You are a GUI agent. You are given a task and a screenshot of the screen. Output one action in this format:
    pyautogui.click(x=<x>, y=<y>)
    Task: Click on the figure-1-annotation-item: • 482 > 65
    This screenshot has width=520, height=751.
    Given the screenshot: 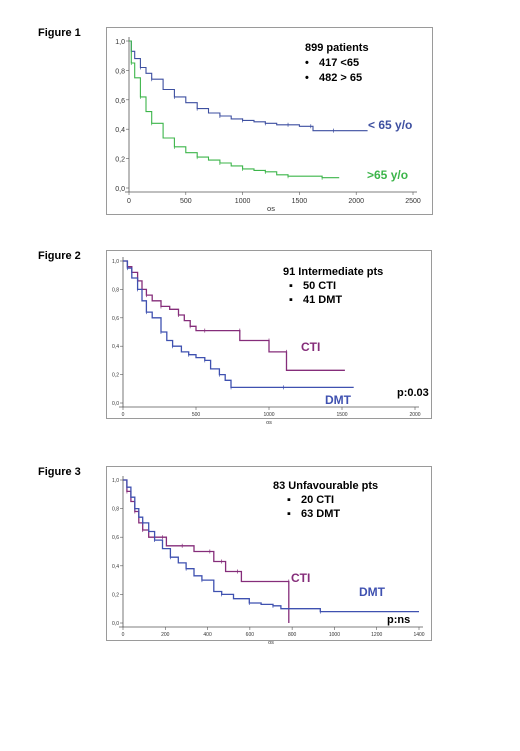 What is the action you would take?
    pyautogui.click(x=334, y=78)
    